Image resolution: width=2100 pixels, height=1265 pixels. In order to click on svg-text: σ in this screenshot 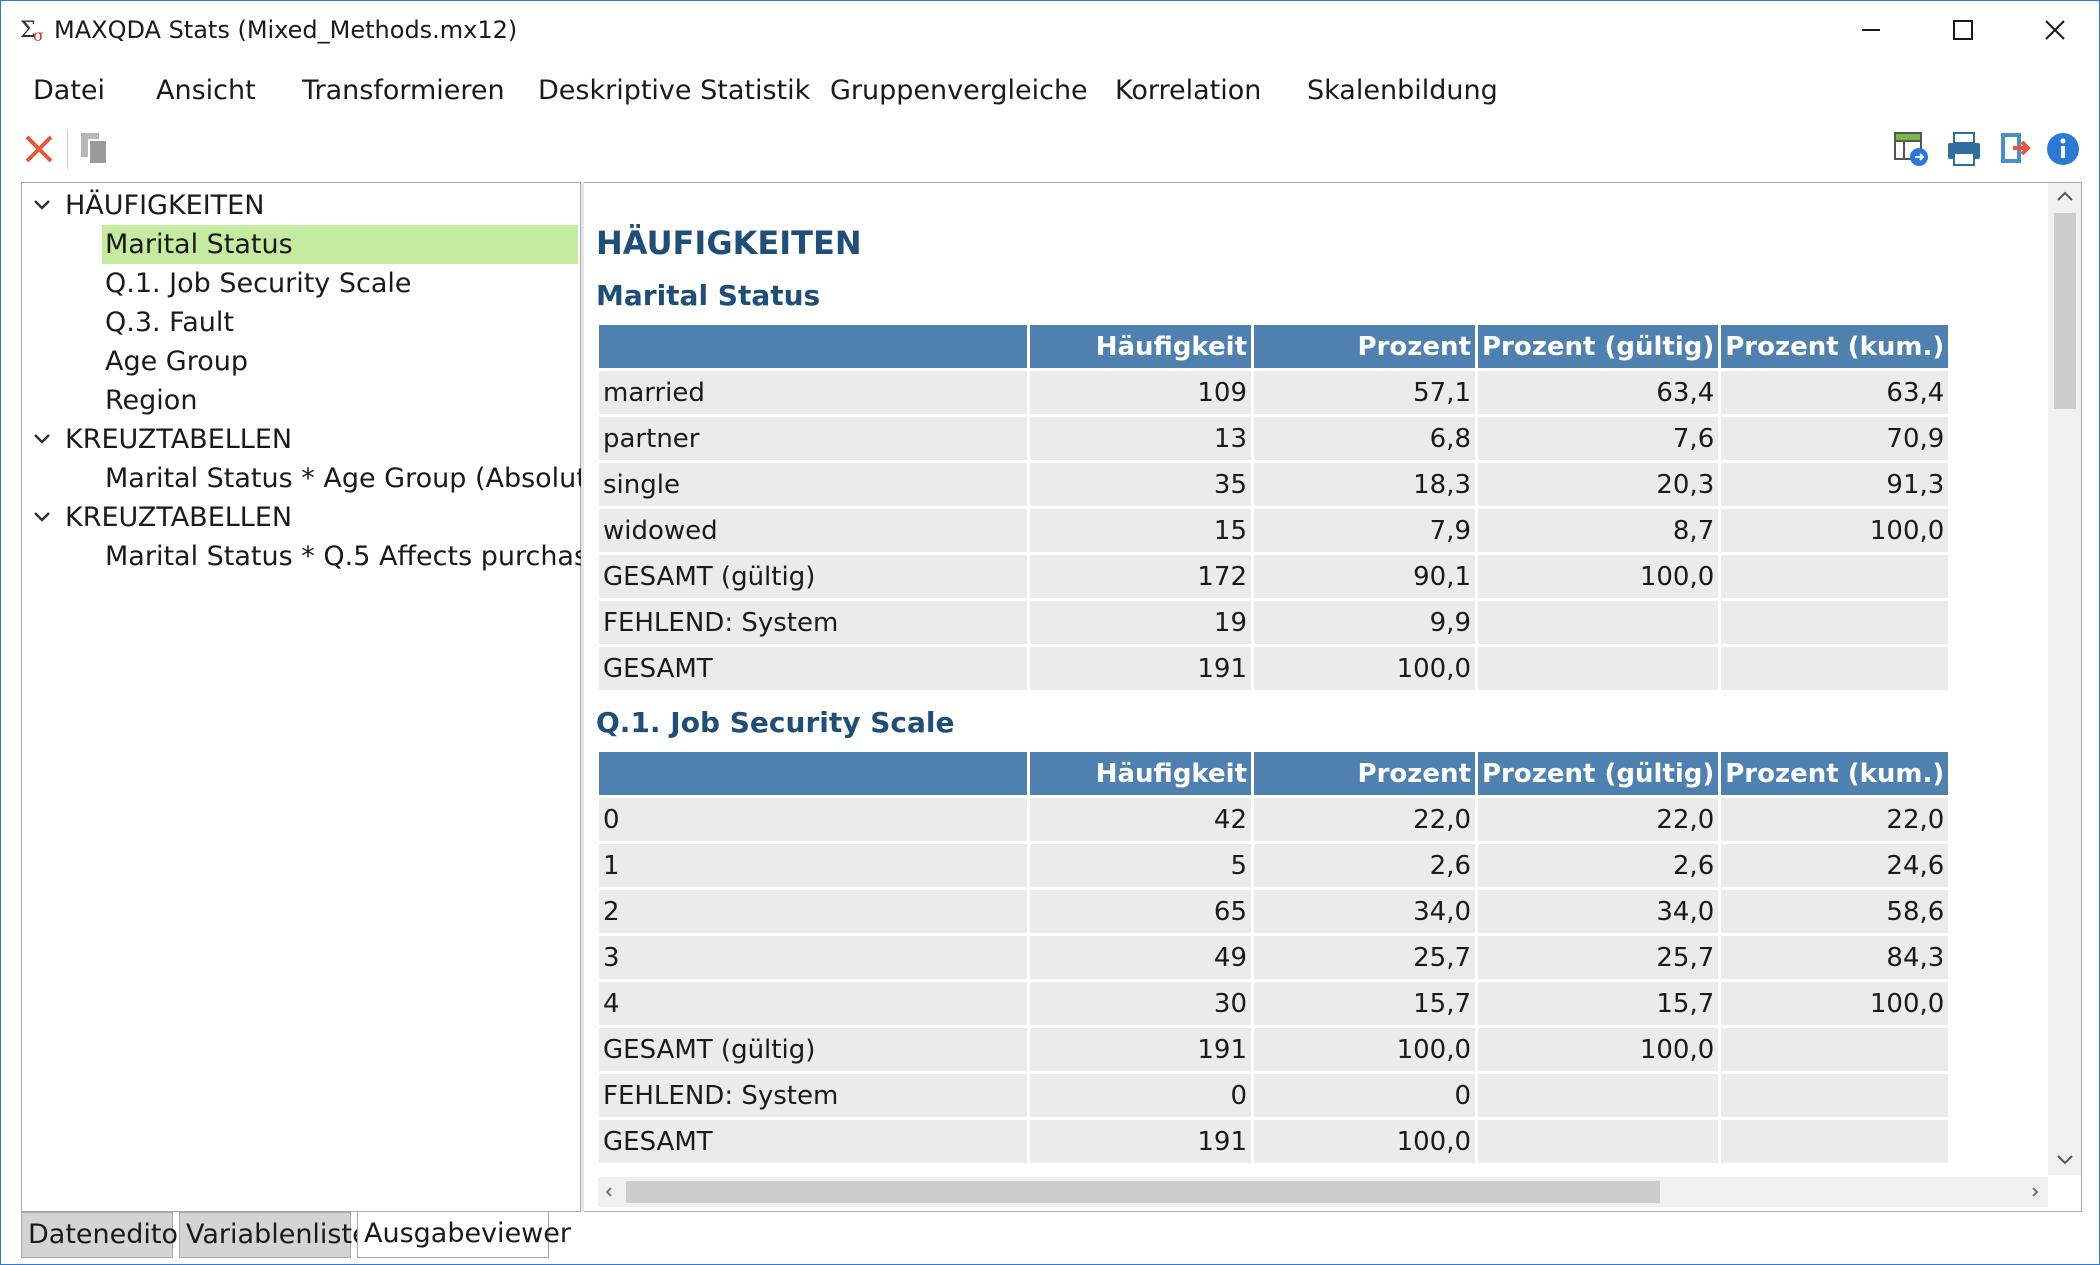, I will do `click(38, 35)`.